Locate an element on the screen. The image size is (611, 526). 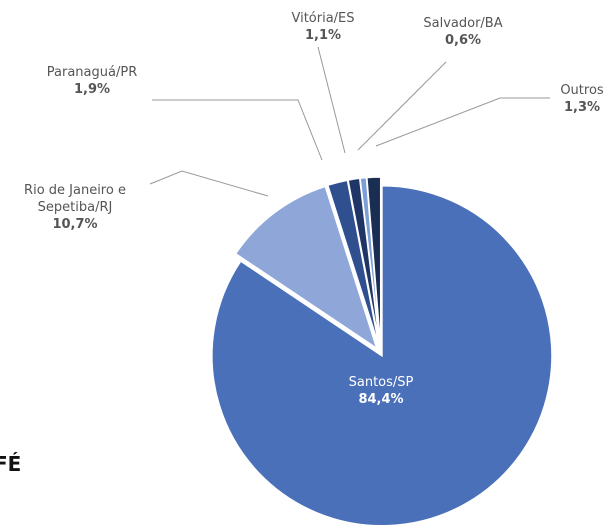
slice-value: 1,9% is located at coordinates (92, 89).